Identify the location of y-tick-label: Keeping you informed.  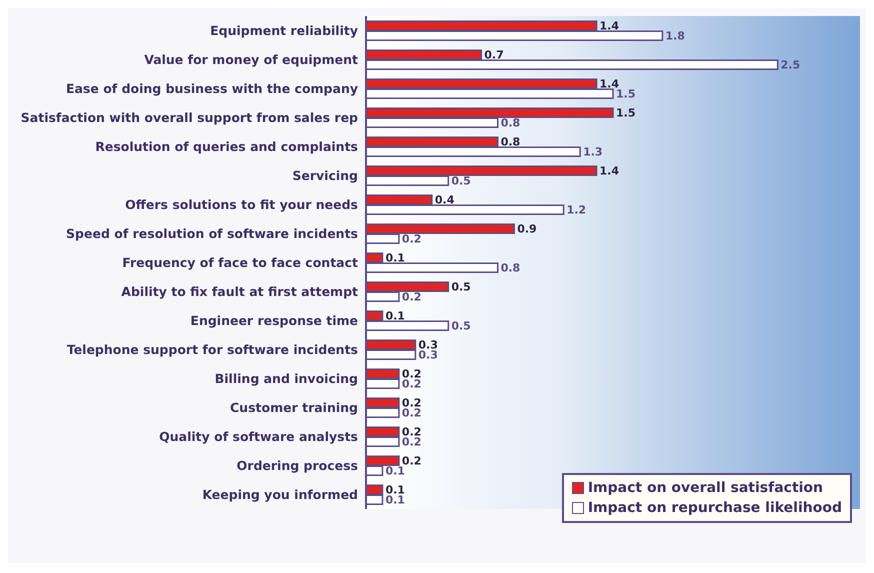
(280, 494).